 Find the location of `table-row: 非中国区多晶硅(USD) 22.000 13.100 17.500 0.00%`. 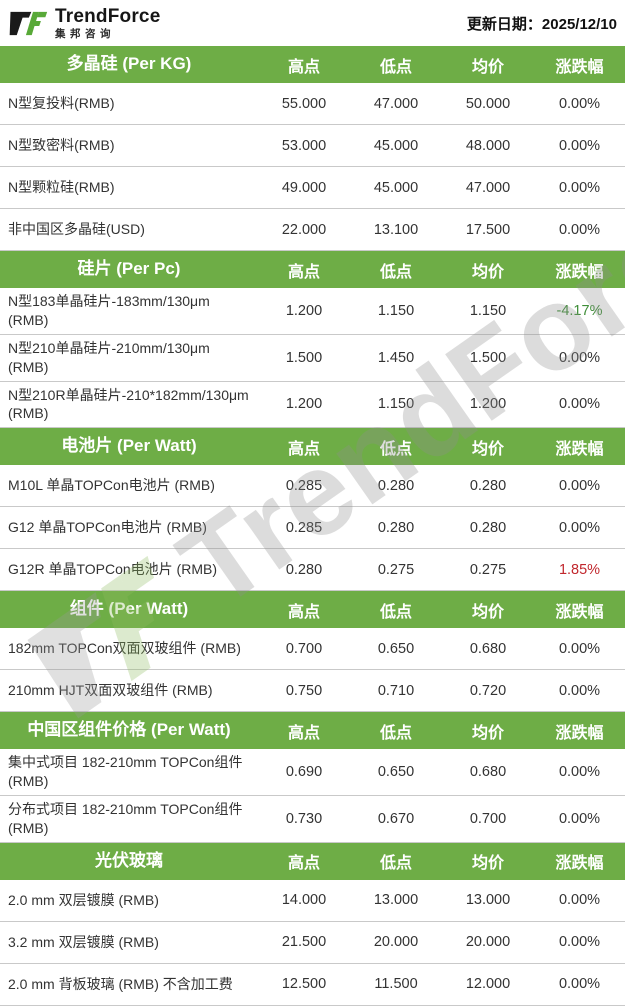

table-row: 非中国区多晶硅(USD) 22.000 13.100 17.500 0.00% is located at coordinates (312, 230).